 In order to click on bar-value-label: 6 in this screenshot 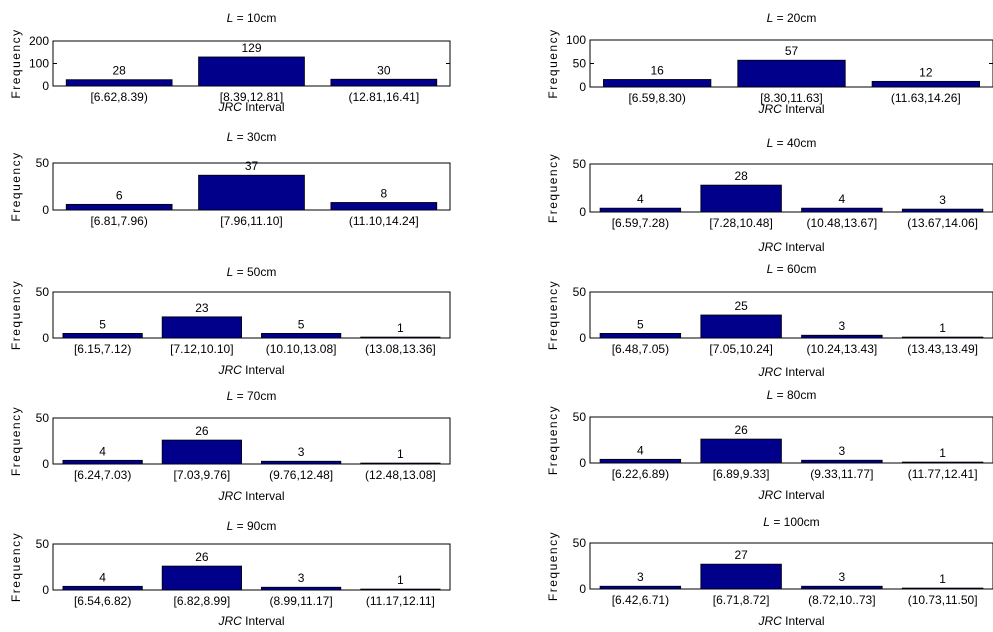, I will do `click(119, 195)`.